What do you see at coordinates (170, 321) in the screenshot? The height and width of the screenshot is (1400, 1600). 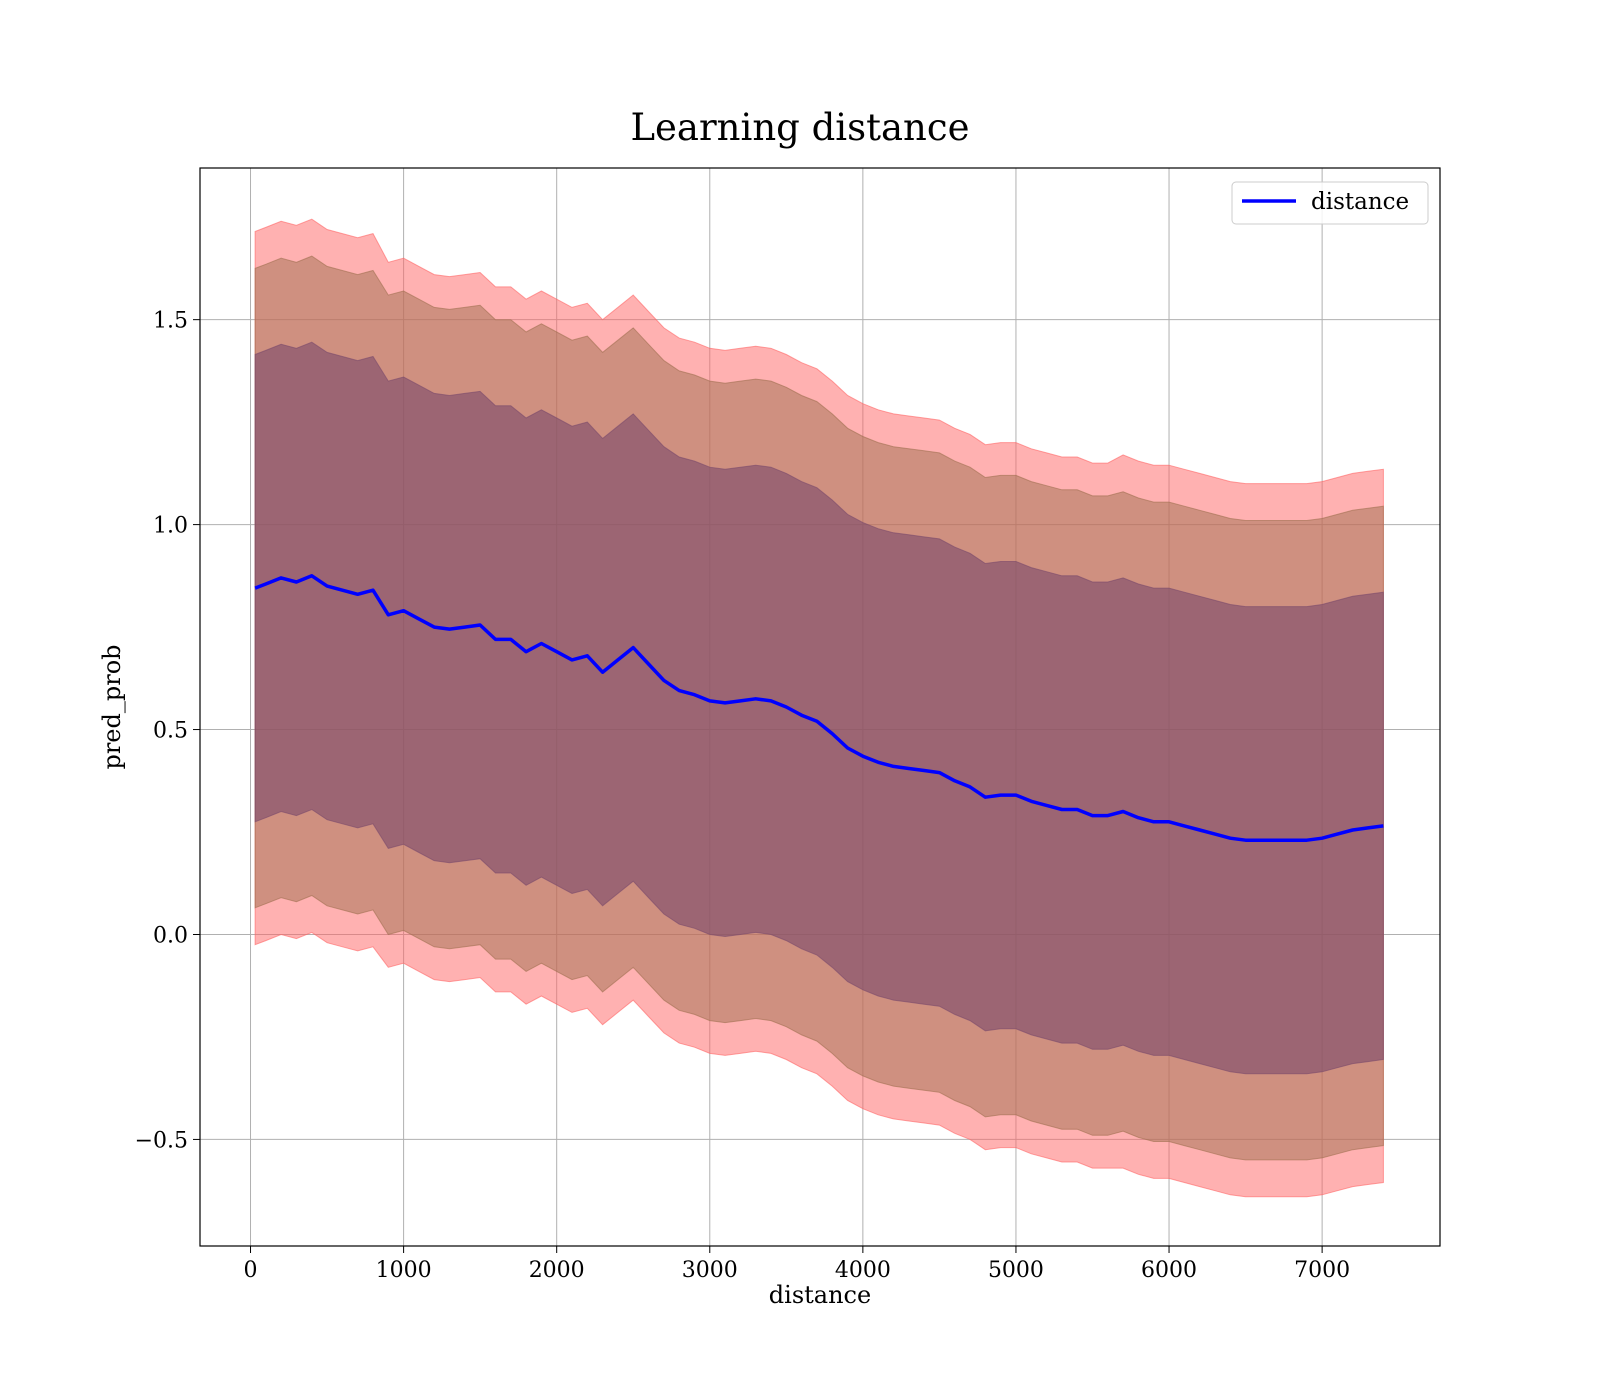 I see `y-tick-label: 1.5` at bounding box center [170, 321].